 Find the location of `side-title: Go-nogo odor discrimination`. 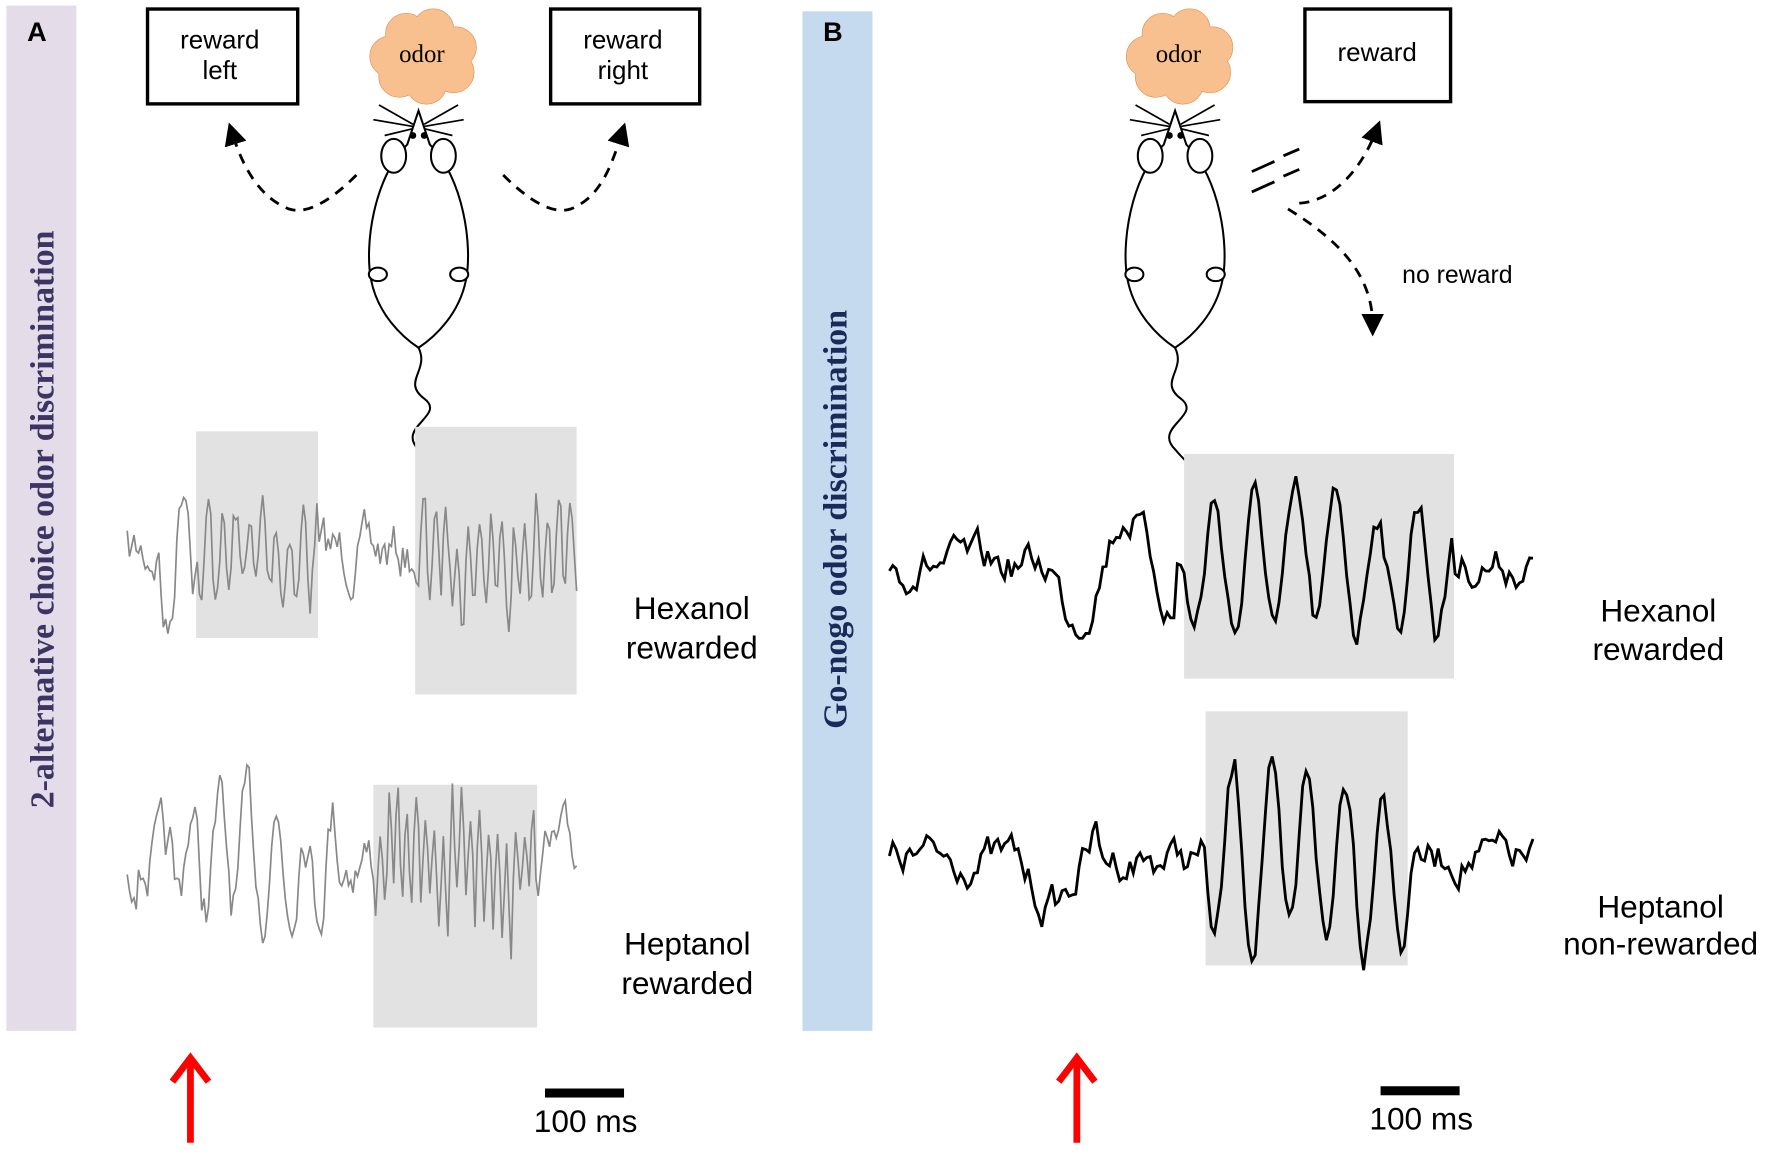

side-title: Go-nogo odor discrimination is located at coordinates (835, 519).